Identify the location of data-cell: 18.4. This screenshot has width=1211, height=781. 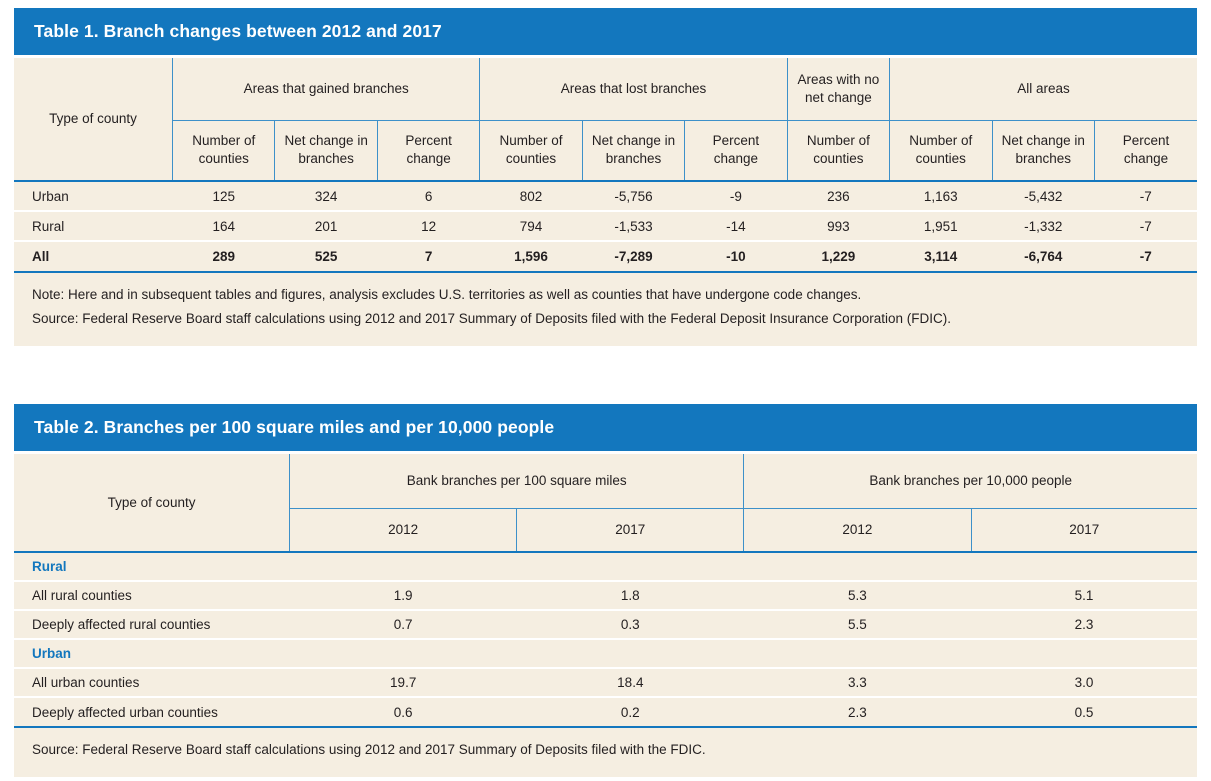
(630, 682).